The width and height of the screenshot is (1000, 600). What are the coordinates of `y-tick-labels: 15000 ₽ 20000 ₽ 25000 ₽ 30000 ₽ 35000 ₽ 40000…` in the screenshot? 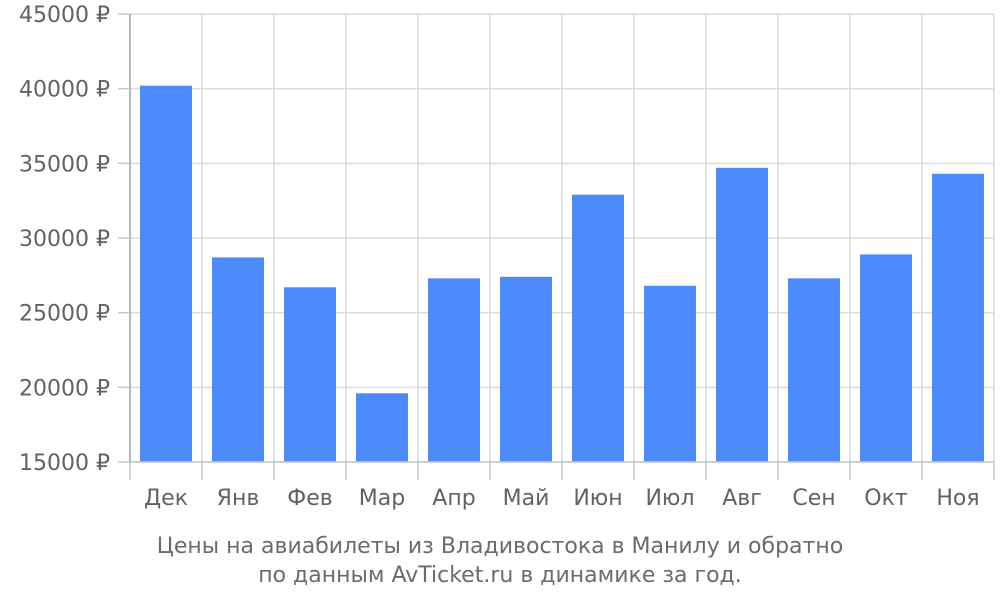 It's located at (64, 239).